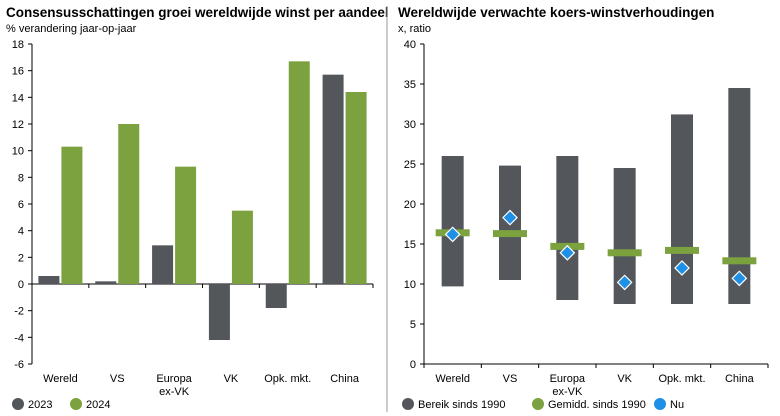  What do you see at coordinates (60, 379) in the screenshot?
I see `left-category-label: Wereld` at bounding box center [60, 379].